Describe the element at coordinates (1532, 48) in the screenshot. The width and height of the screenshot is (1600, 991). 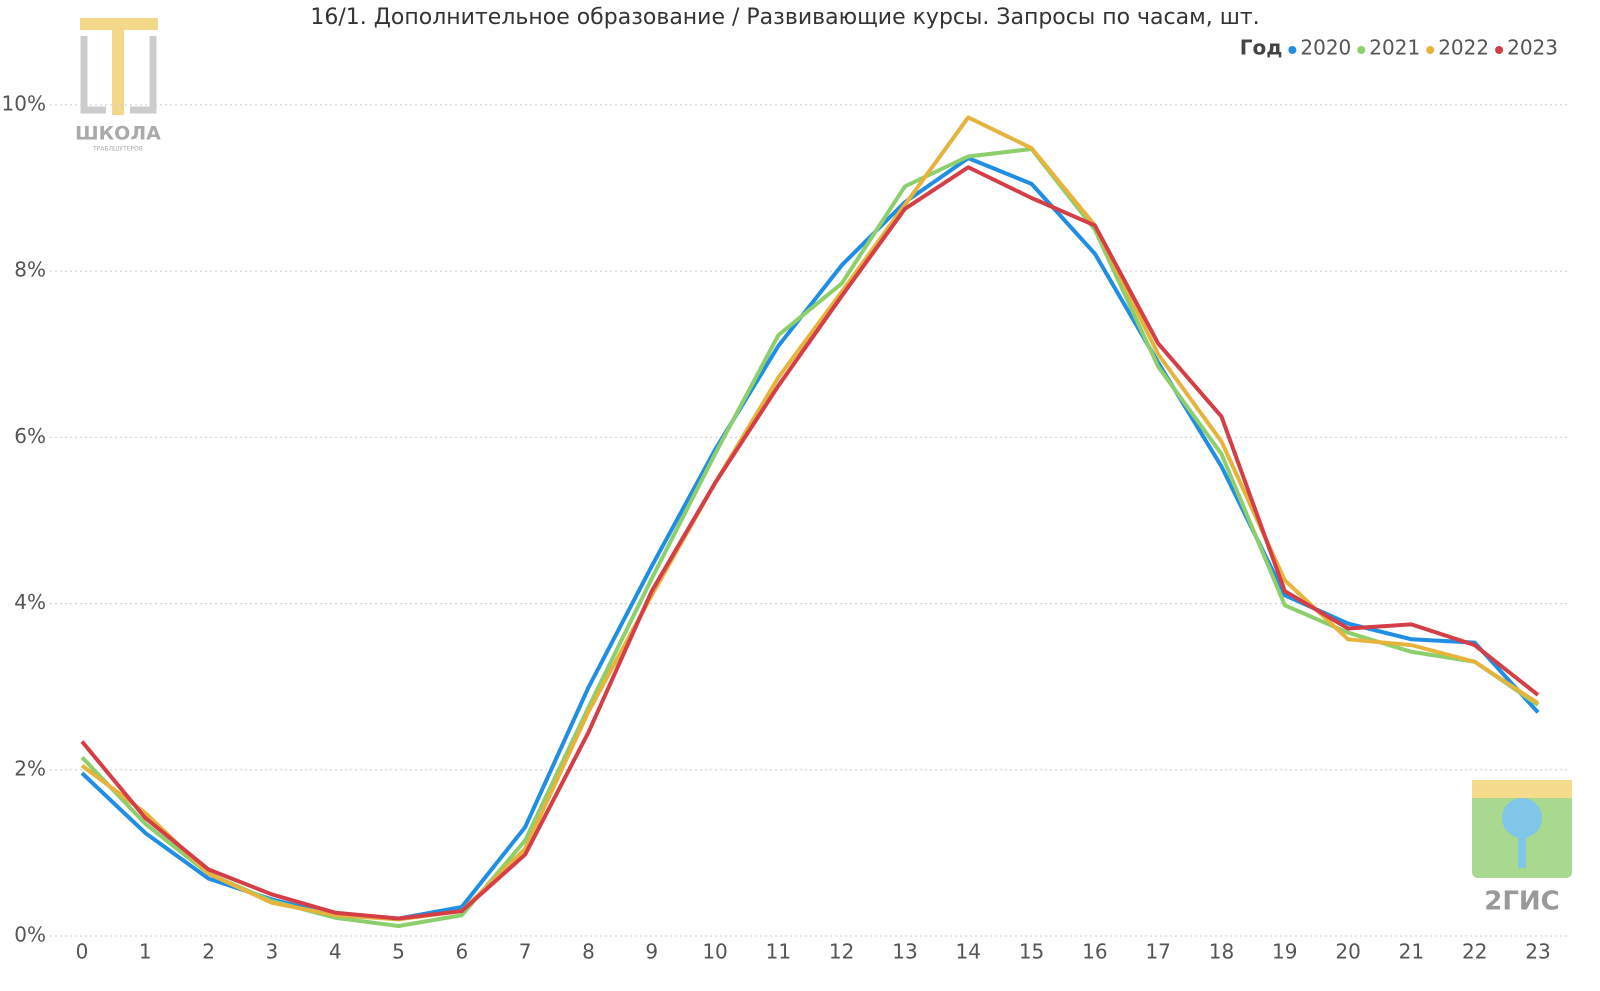
I see `legend-label: 2023` at that location.